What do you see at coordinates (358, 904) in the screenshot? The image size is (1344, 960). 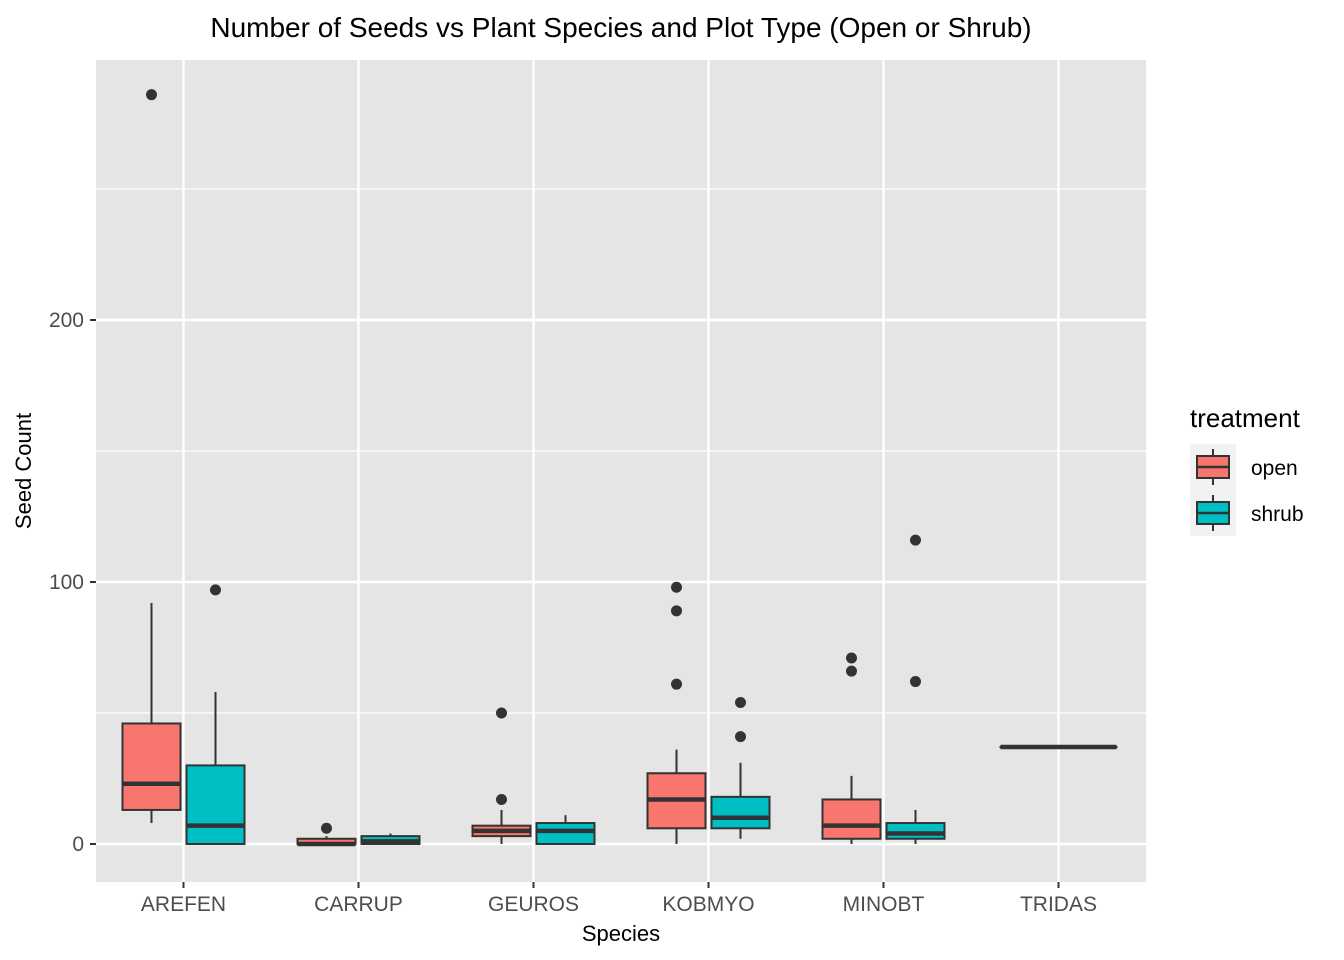 I see `x-tick-label: CARRUP` at bounding box center [358, 904].